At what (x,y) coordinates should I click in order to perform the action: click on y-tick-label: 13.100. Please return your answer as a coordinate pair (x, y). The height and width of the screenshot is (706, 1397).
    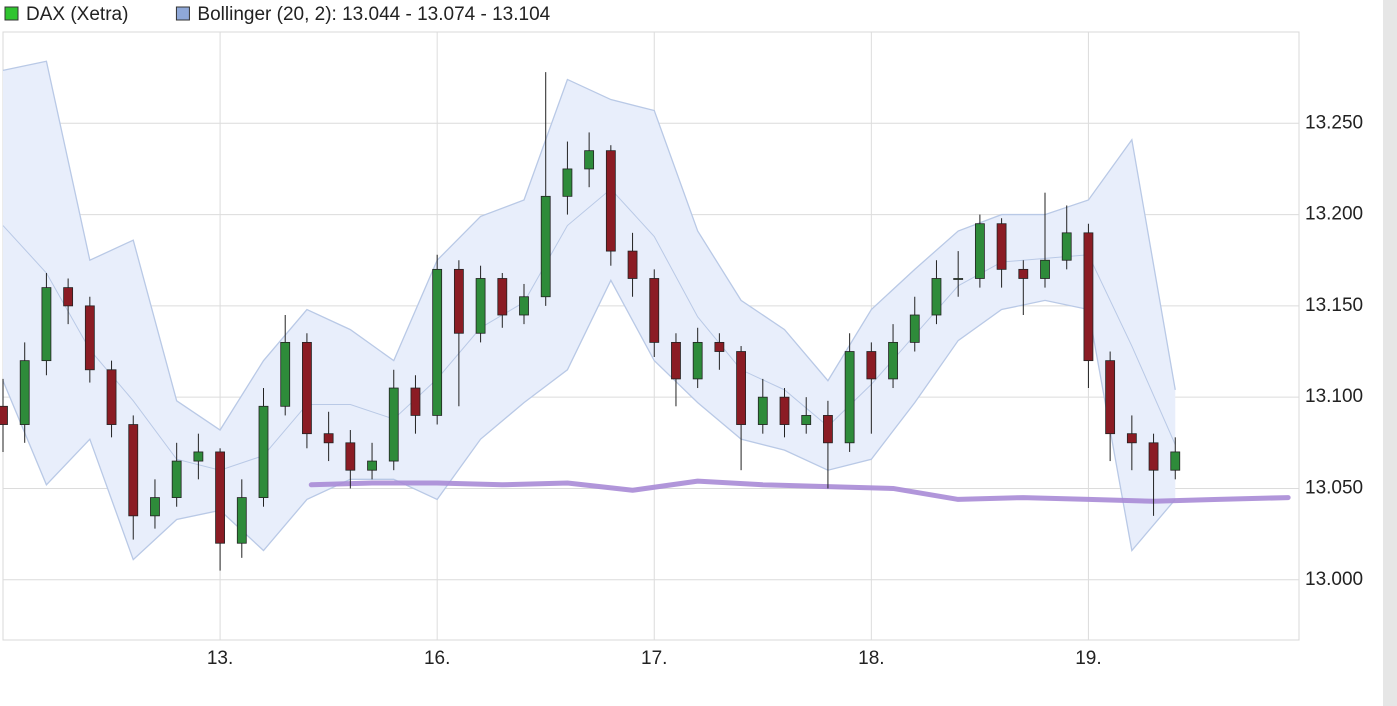
    Looking at the image, I should click on (1334, 396).